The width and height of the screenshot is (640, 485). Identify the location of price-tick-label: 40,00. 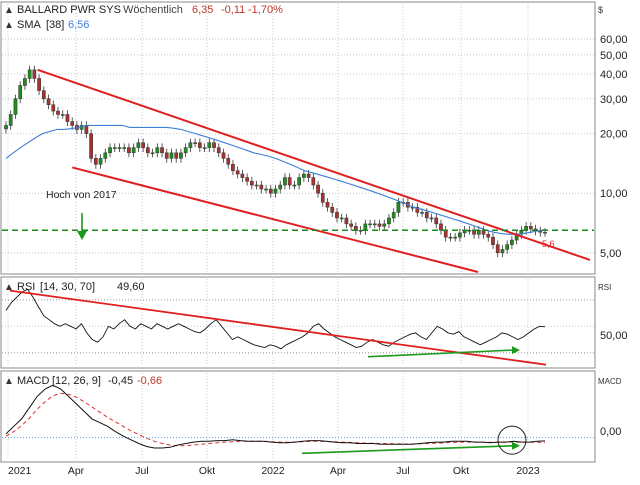
(614, 75).